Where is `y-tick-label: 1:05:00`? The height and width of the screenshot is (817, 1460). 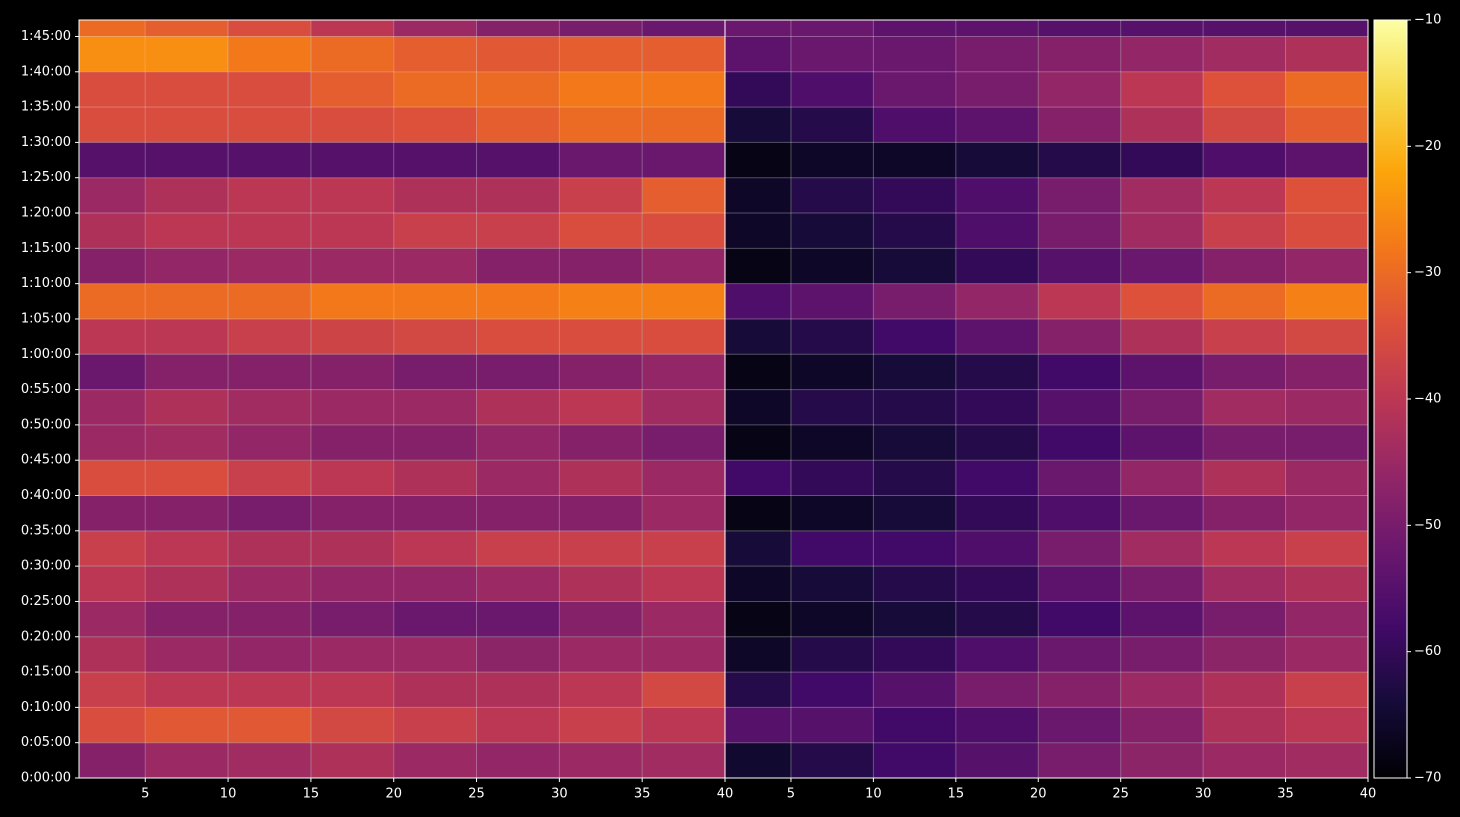
y-tick-label: 1:05:00 is located at coordinates (46, 318).